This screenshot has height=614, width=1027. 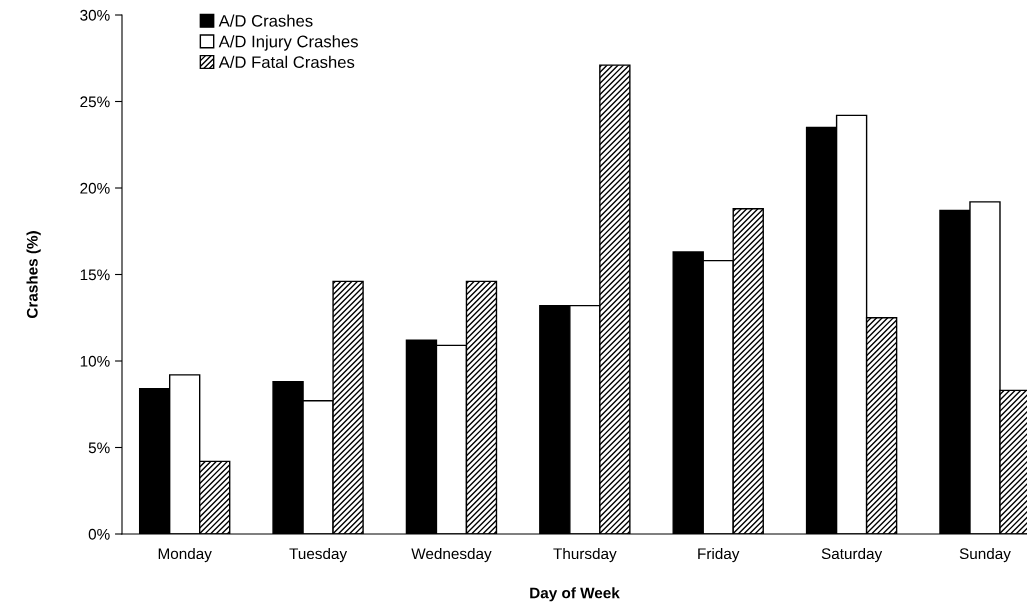 What do you see at coordinates (99, 448) in the screenshot?
I see `y-tick-label: 5%` at bounding box center [99, 448].